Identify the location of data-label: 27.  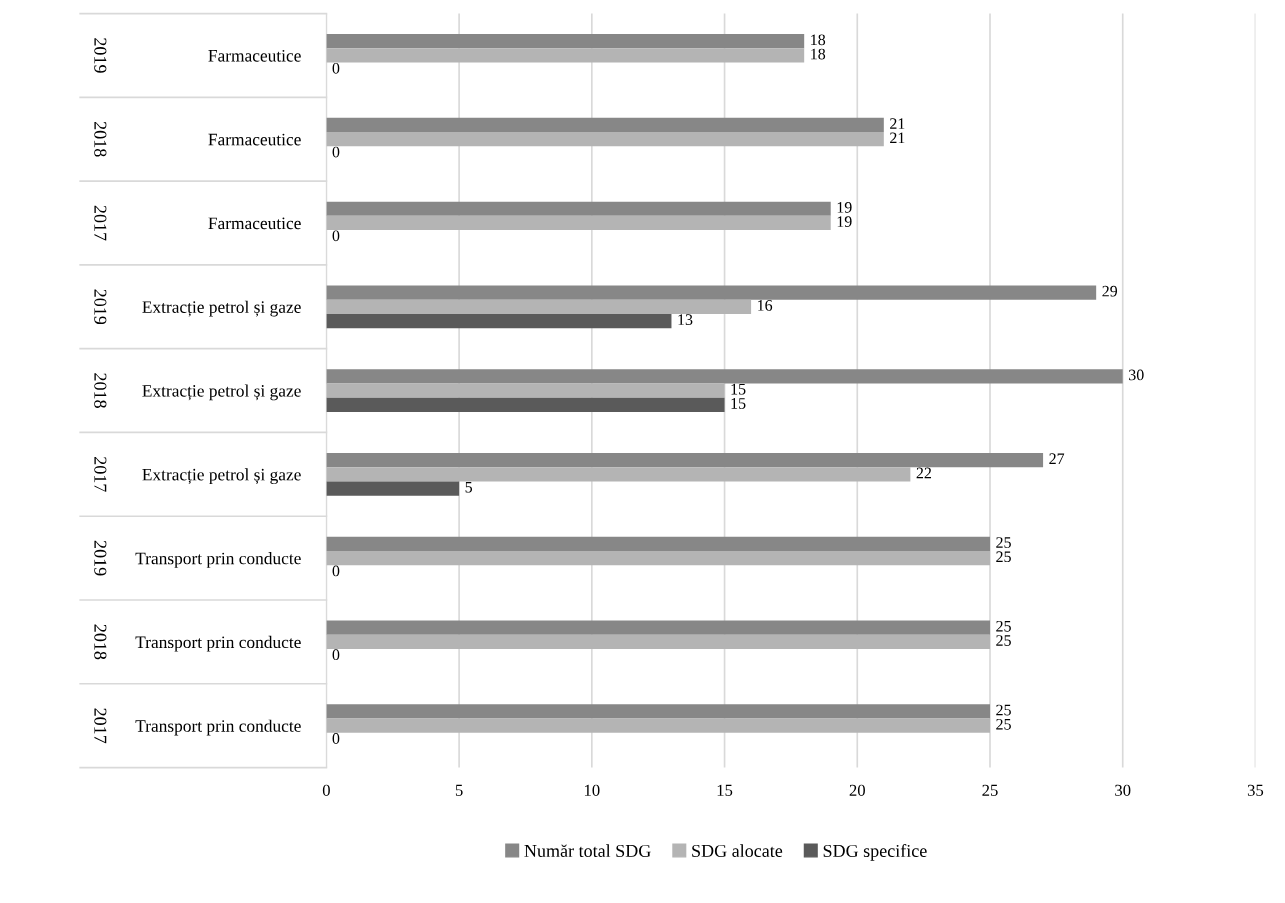
(1057, 458).